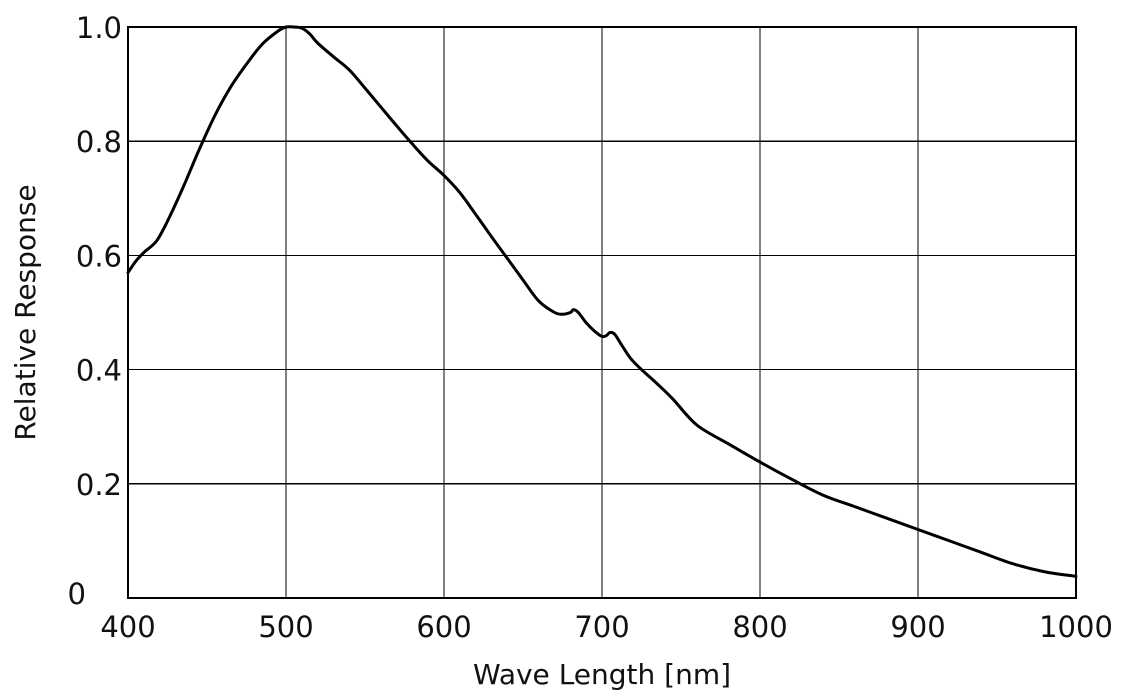  Describe the element at coordinates (443, 627) in the screenshot. I see `x-tick-label: 600` at that location.